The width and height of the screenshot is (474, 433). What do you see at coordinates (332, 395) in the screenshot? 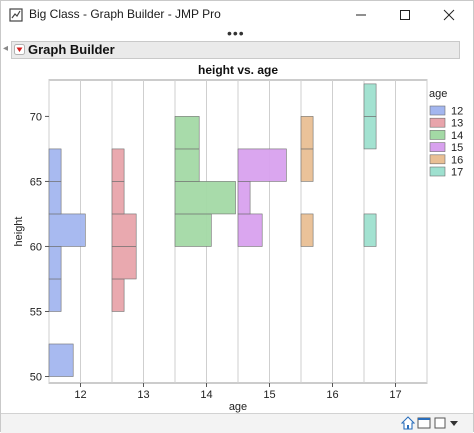
I see `x-tick-label: 16` at bounding box center [332, 395].